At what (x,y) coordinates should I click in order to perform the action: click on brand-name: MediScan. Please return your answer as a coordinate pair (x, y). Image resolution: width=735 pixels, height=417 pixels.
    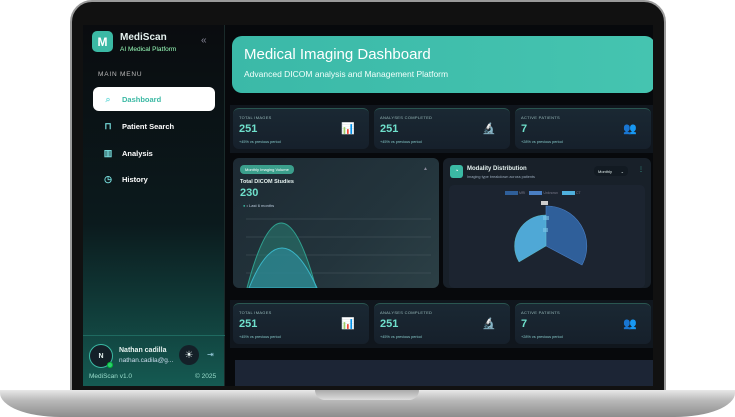
    Looking at the image, I should click on (143, 37).